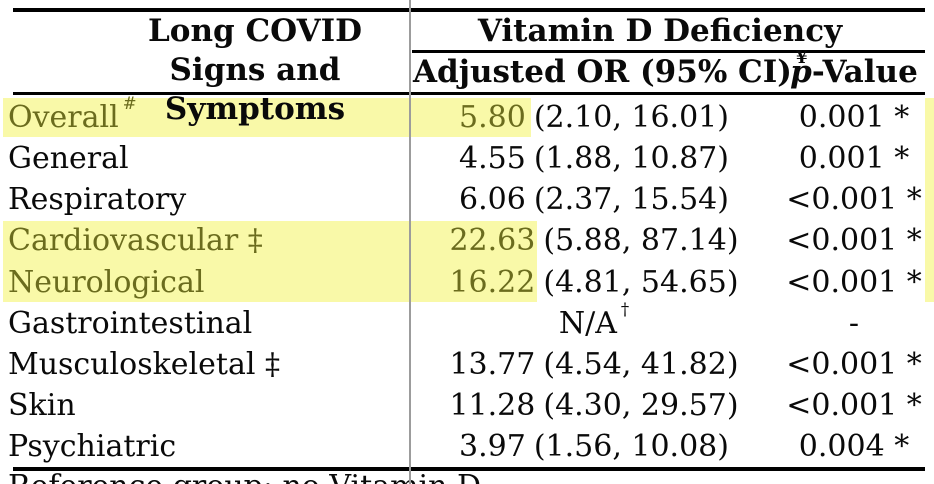 This screenshot has height=484, width=934. Describe the element at coordinates (594, 117) in the screenshot. I see `row-or-cell: 5.80 (2.10, 16.01)` at that location.